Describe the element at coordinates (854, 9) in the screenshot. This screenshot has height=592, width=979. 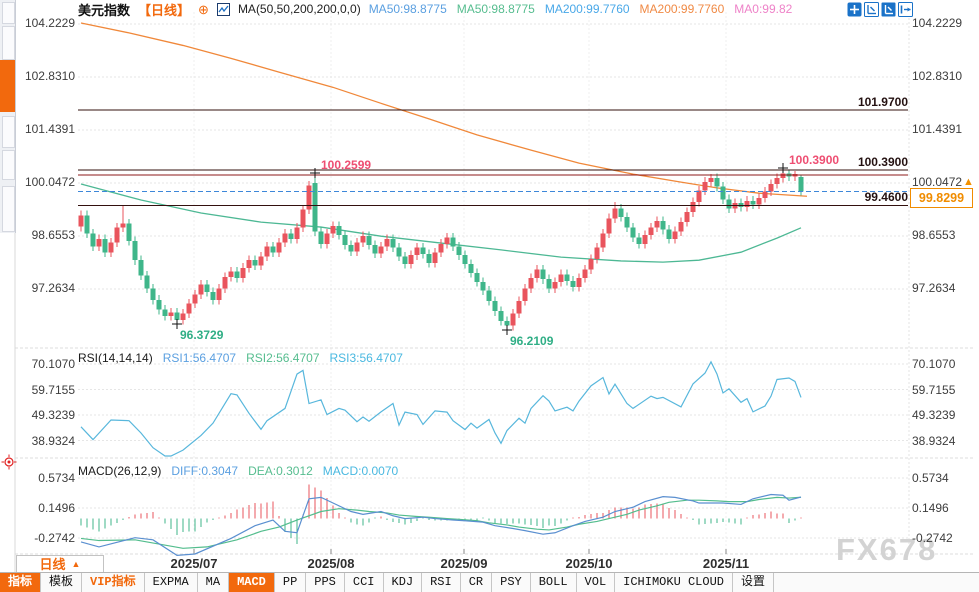
I see `pan-icon` at that location.